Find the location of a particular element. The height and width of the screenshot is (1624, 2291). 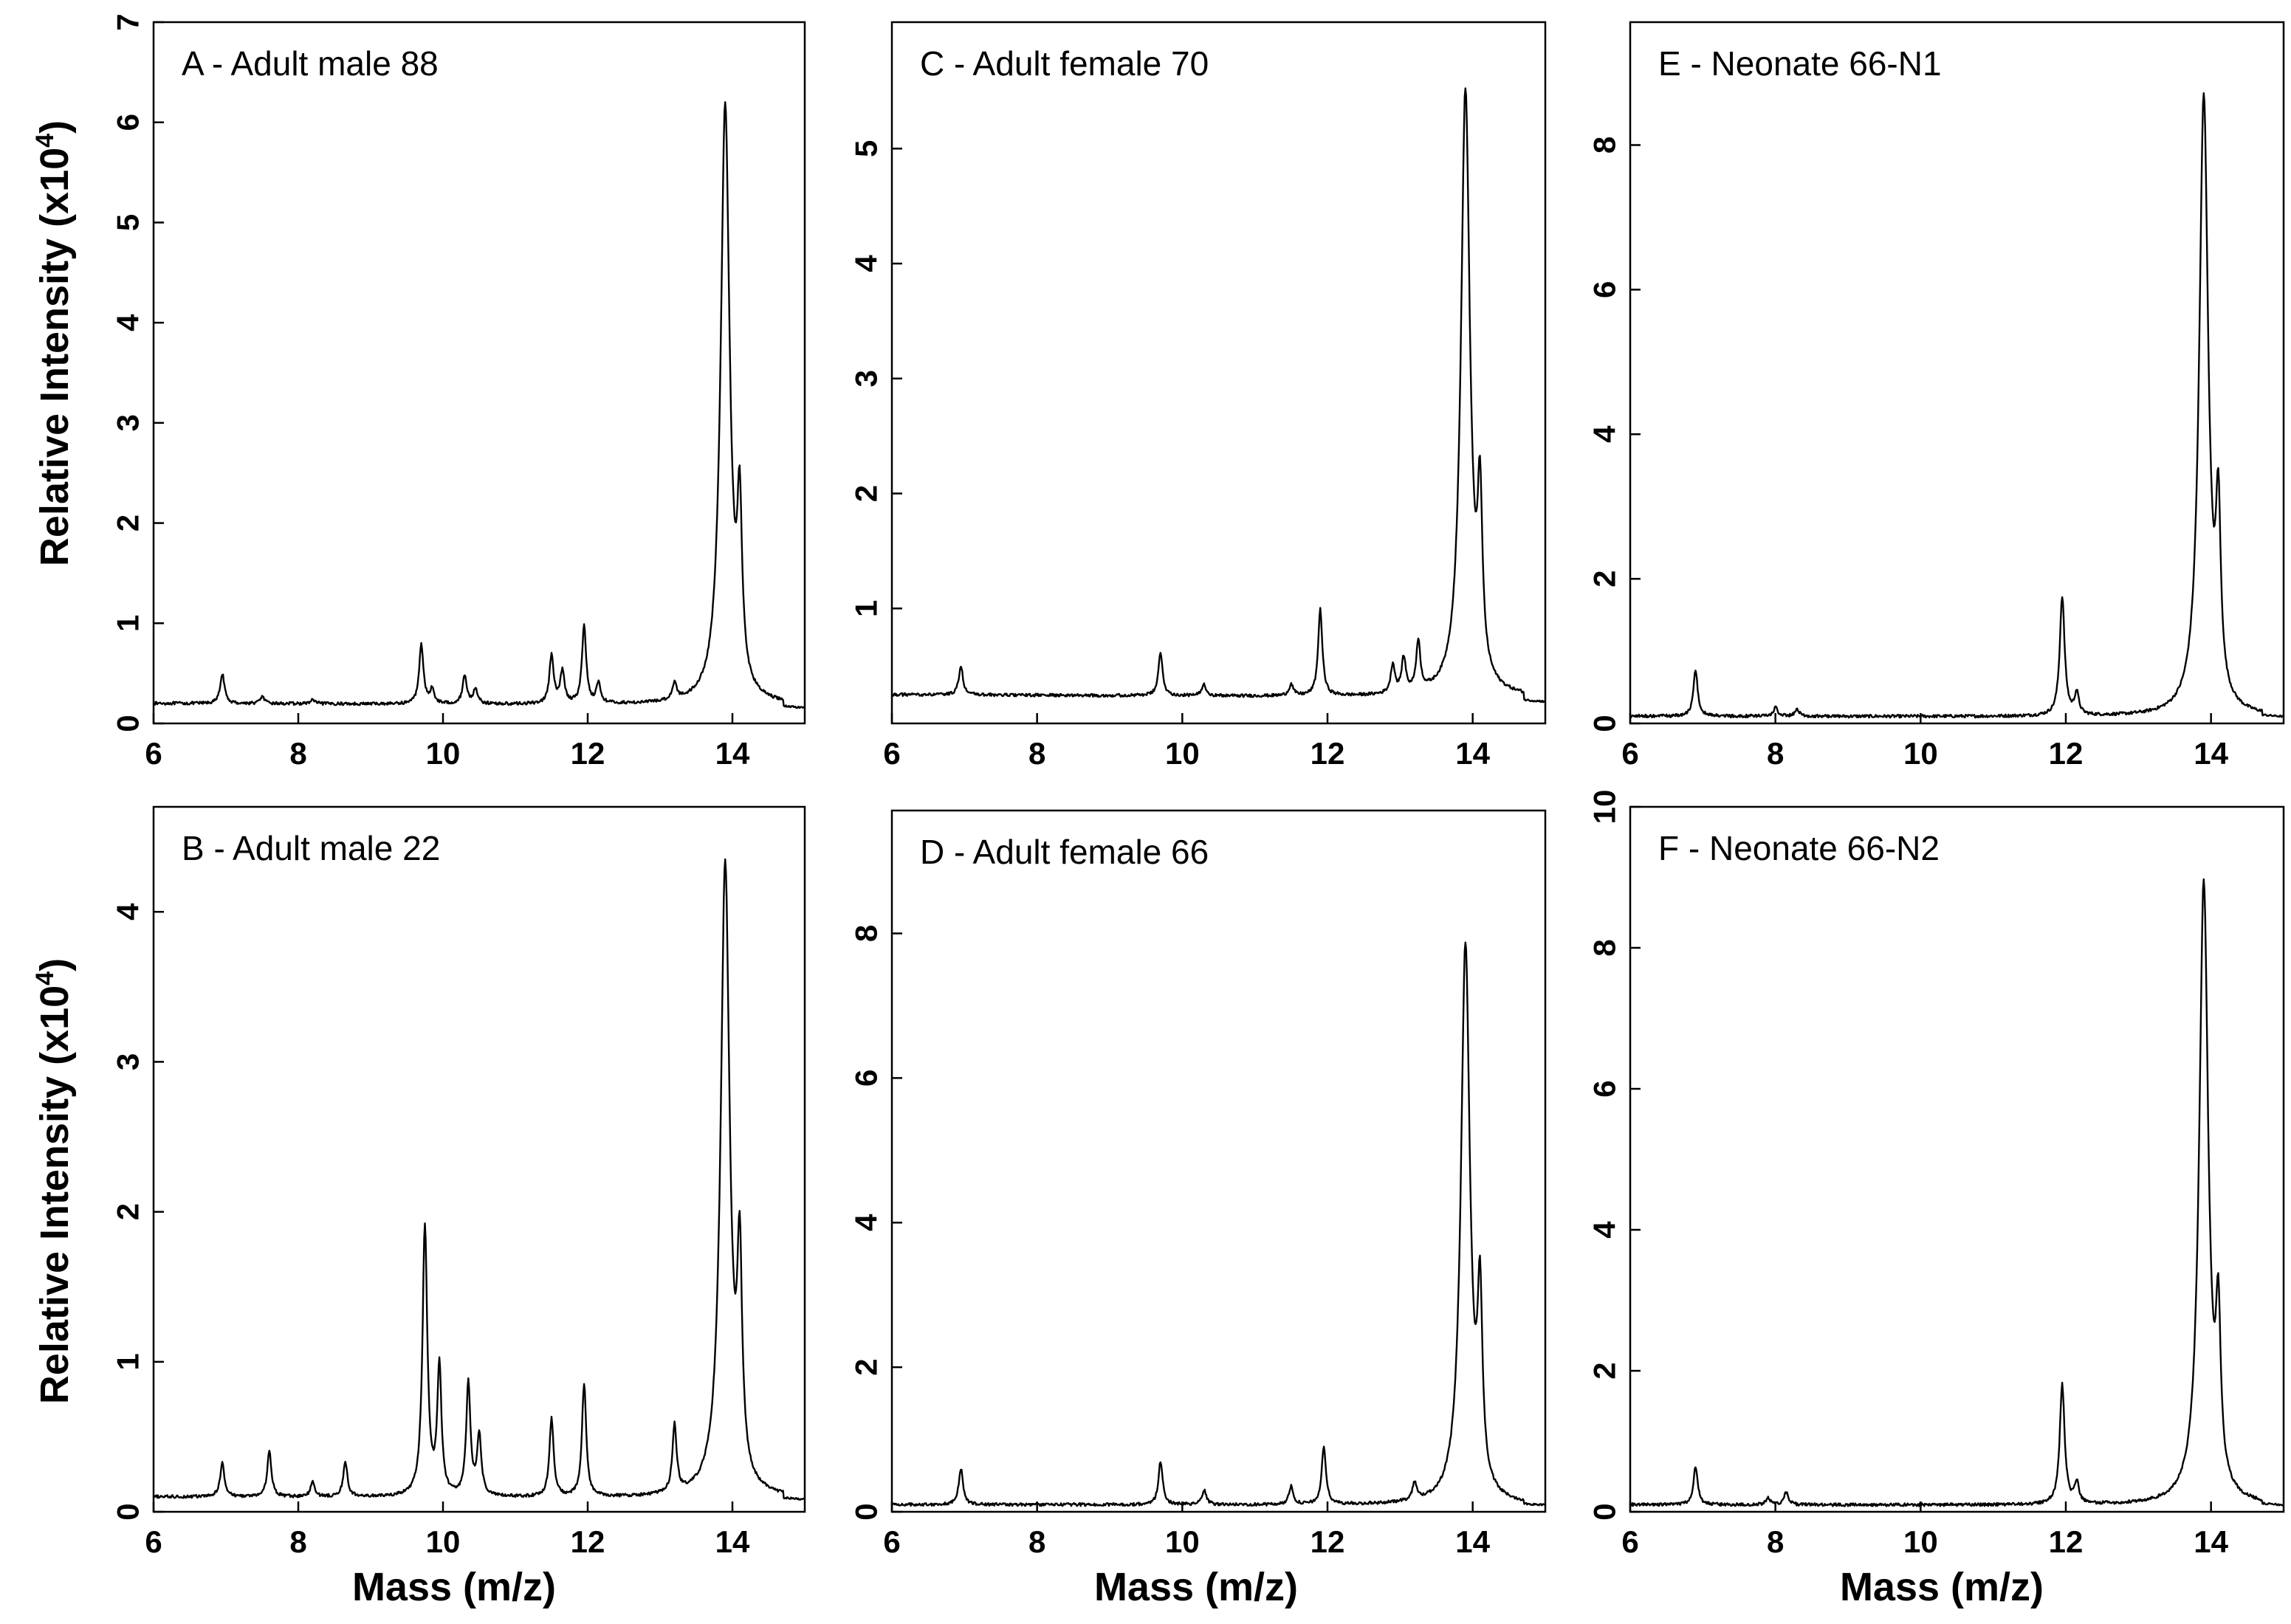

panel-c-xtick-label: 6 is located at coordinates (891, 753).